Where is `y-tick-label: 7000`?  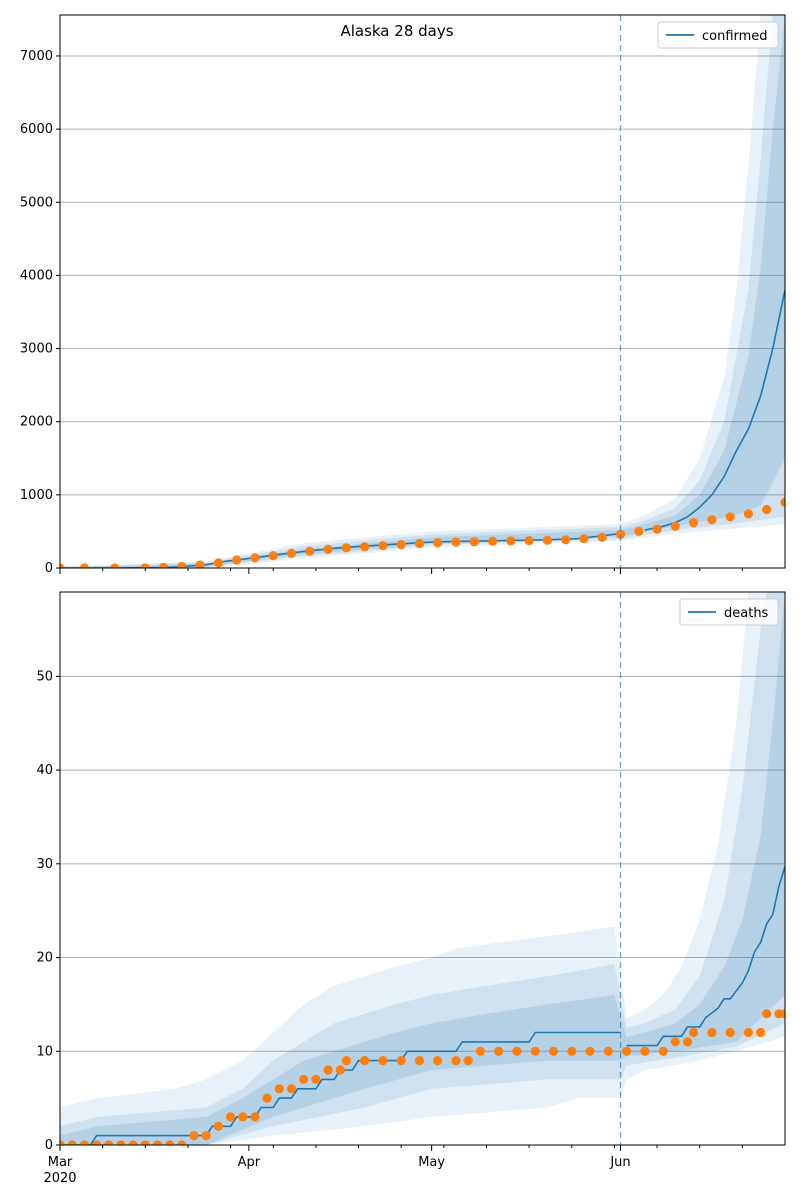 y-tick-label: 7000 is located at coordinates (36, 56).